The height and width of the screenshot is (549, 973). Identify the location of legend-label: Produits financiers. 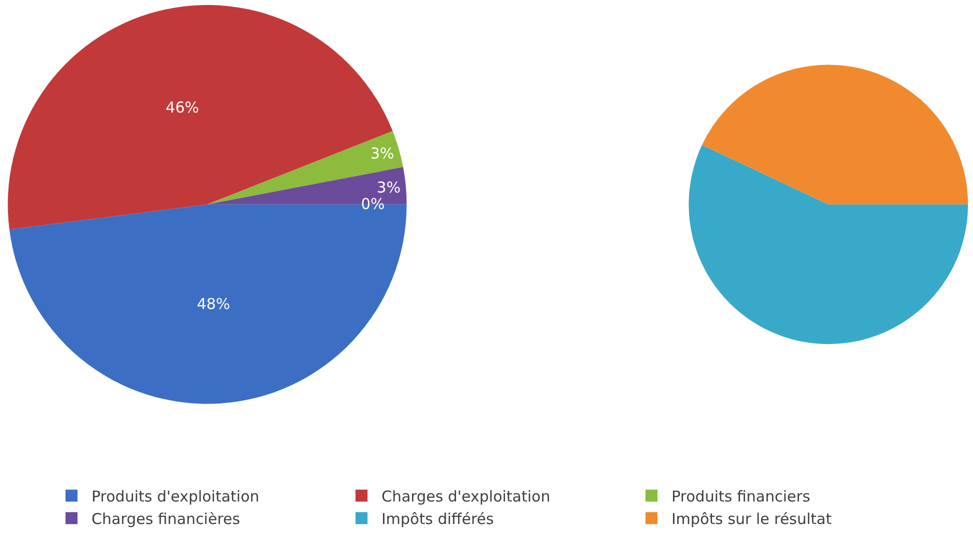
(741, 496).